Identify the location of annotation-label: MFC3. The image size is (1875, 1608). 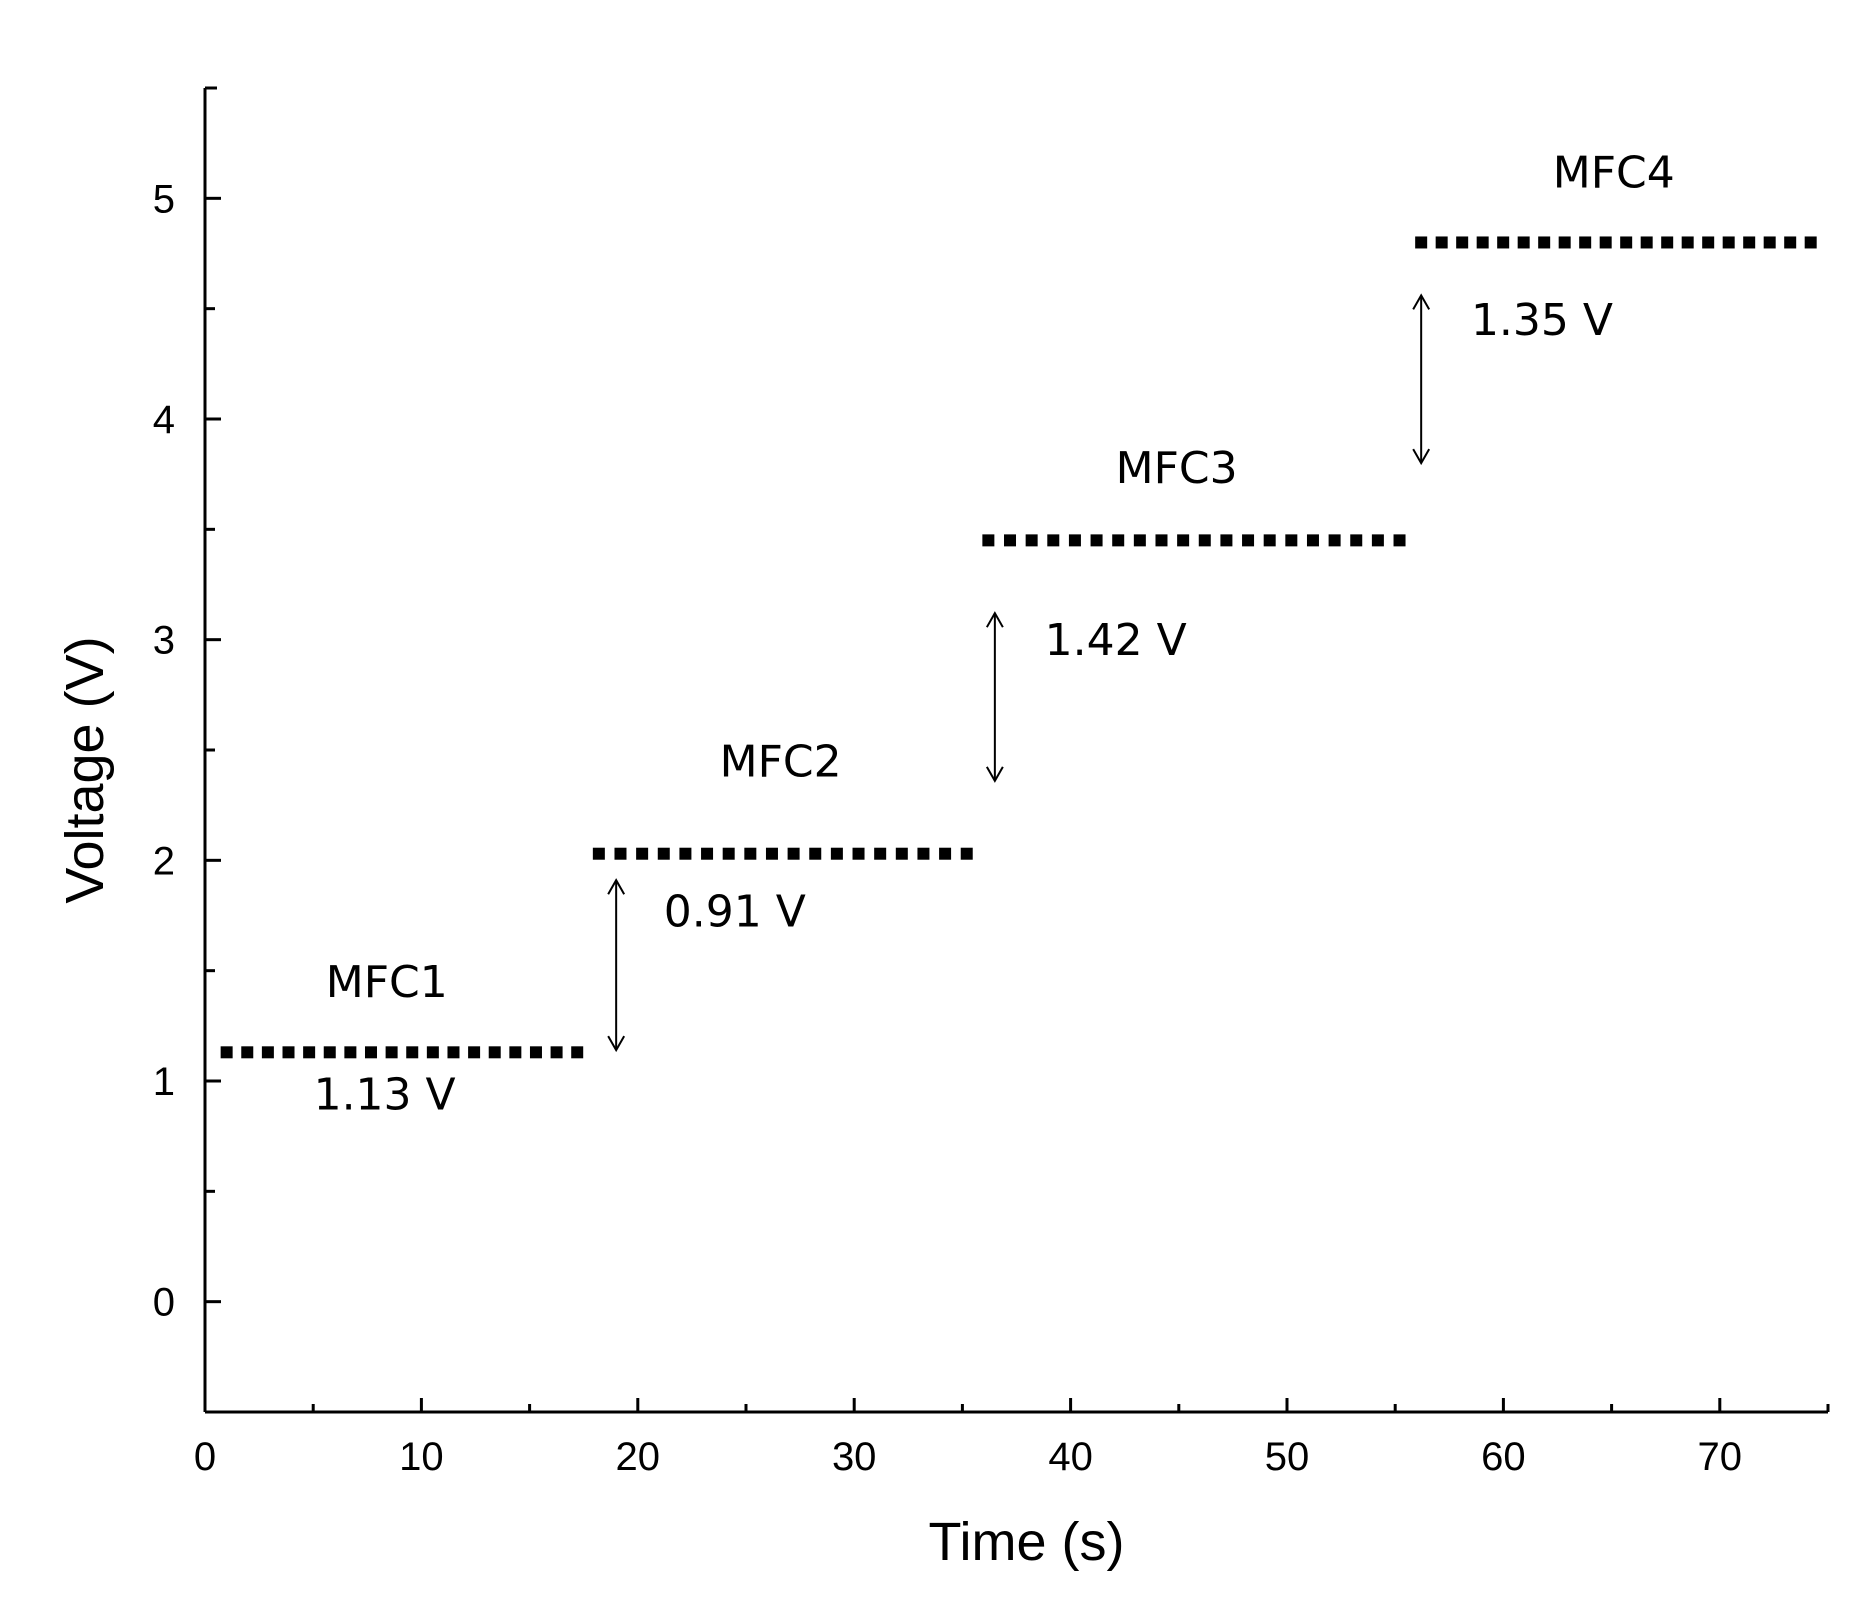
(1177, 468).